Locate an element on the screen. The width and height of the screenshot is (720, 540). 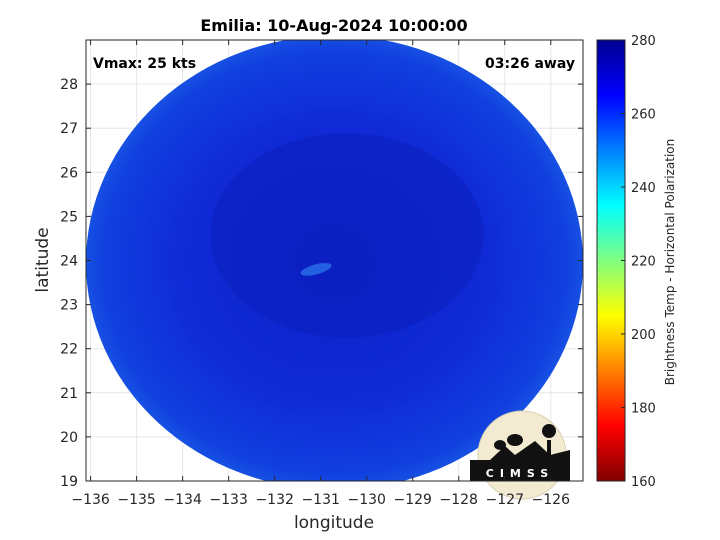
y-tick-label: 27 is located at coordinates (69, 129).